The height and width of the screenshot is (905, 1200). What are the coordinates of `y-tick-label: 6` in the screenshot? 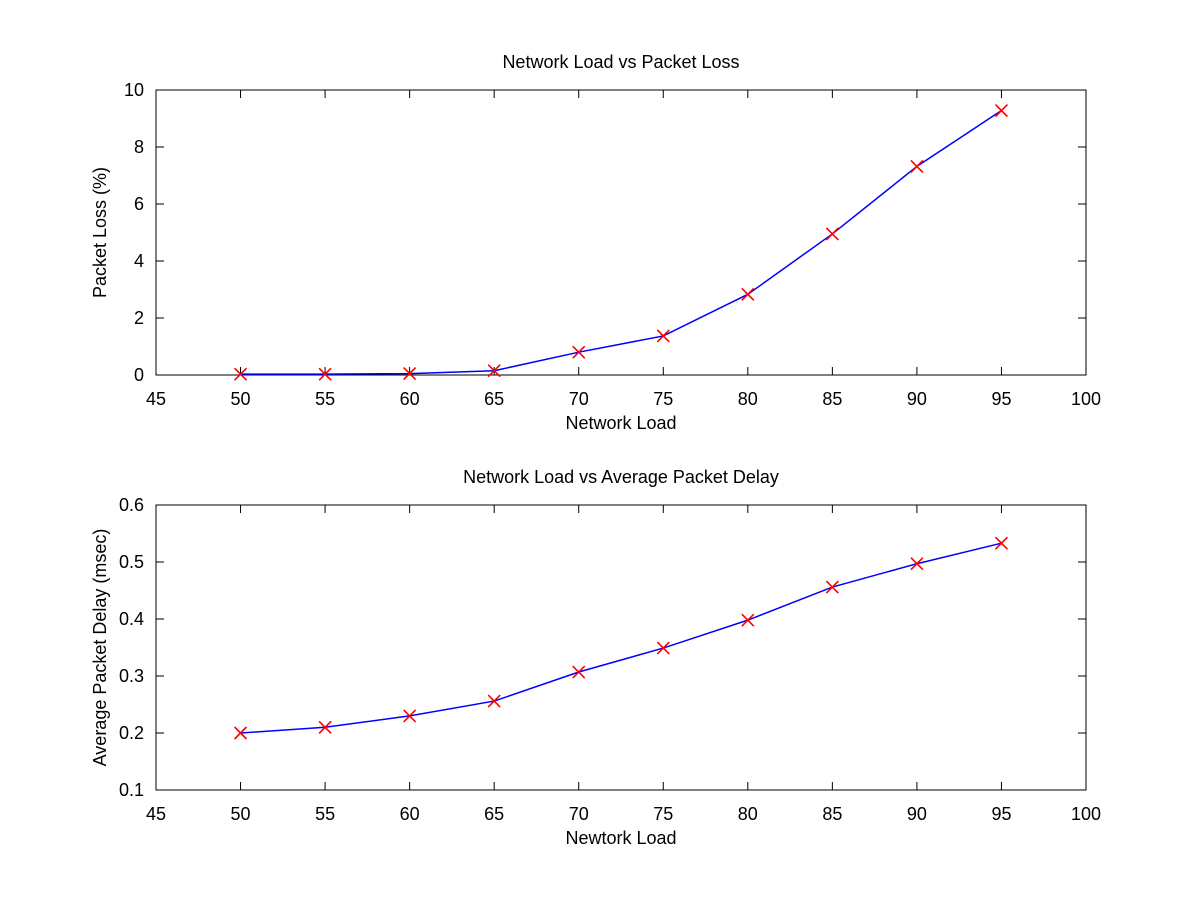 It's located at (139, 204).